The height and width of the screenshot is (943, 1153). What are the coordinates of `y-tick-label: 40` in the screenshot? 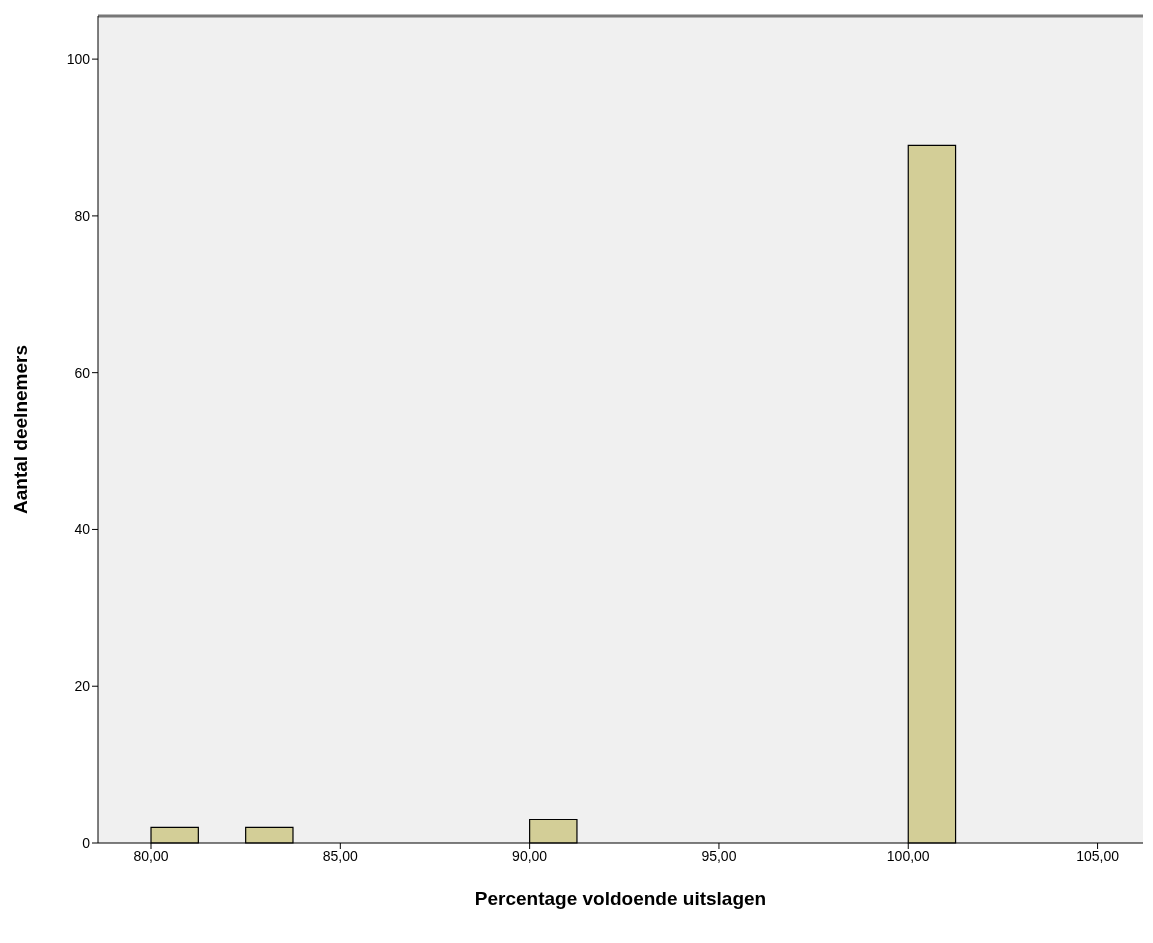 It's located at (82, 529).